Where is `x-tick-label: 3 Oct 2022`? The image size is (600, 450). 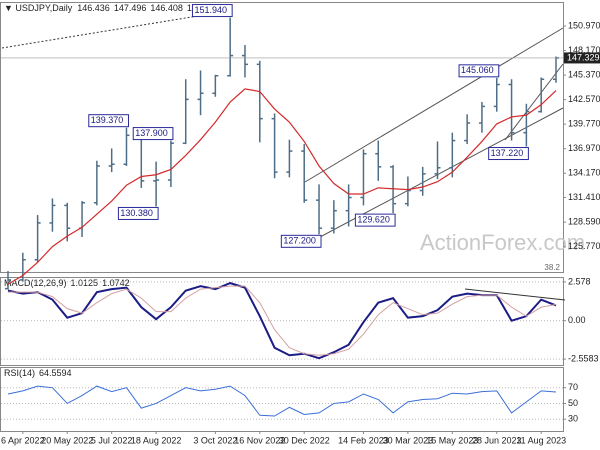
x-tick-label: 3 Oct 2022 is located at coordinates (215, 440).